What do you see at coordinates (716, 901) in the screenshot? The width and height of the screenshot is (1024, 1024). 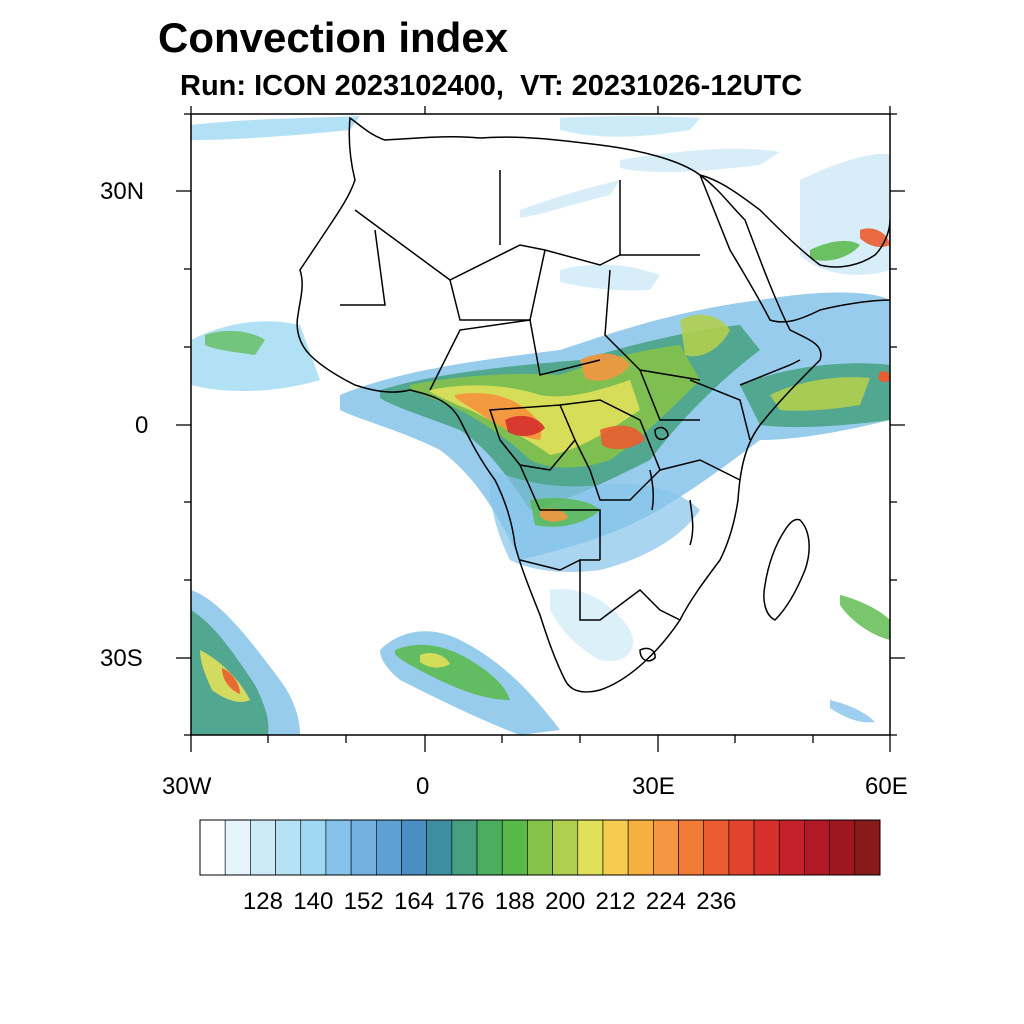 I see `colorbar-tick-label: 236` at bounding box center [716, 901].